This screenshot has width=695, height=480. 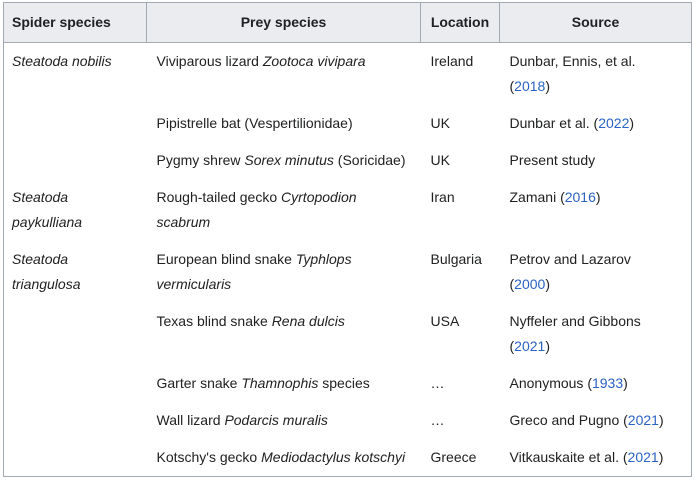 What do you see at coordinates (453, 457) in the screenshot?
I see `location-text: Greece` at bounding box center [453, 457].